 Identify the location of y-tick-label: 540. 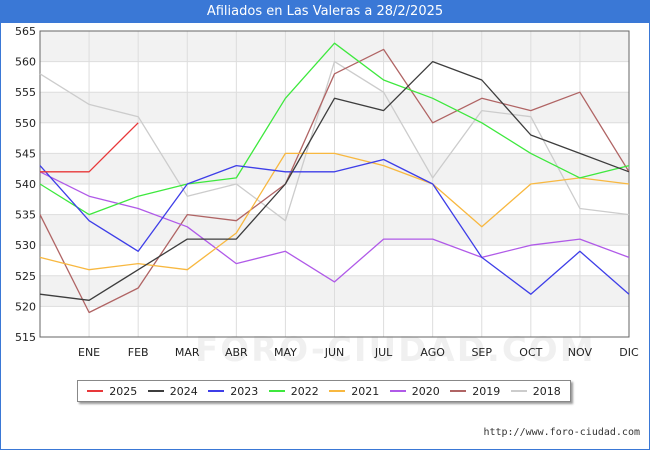
(25, 184).